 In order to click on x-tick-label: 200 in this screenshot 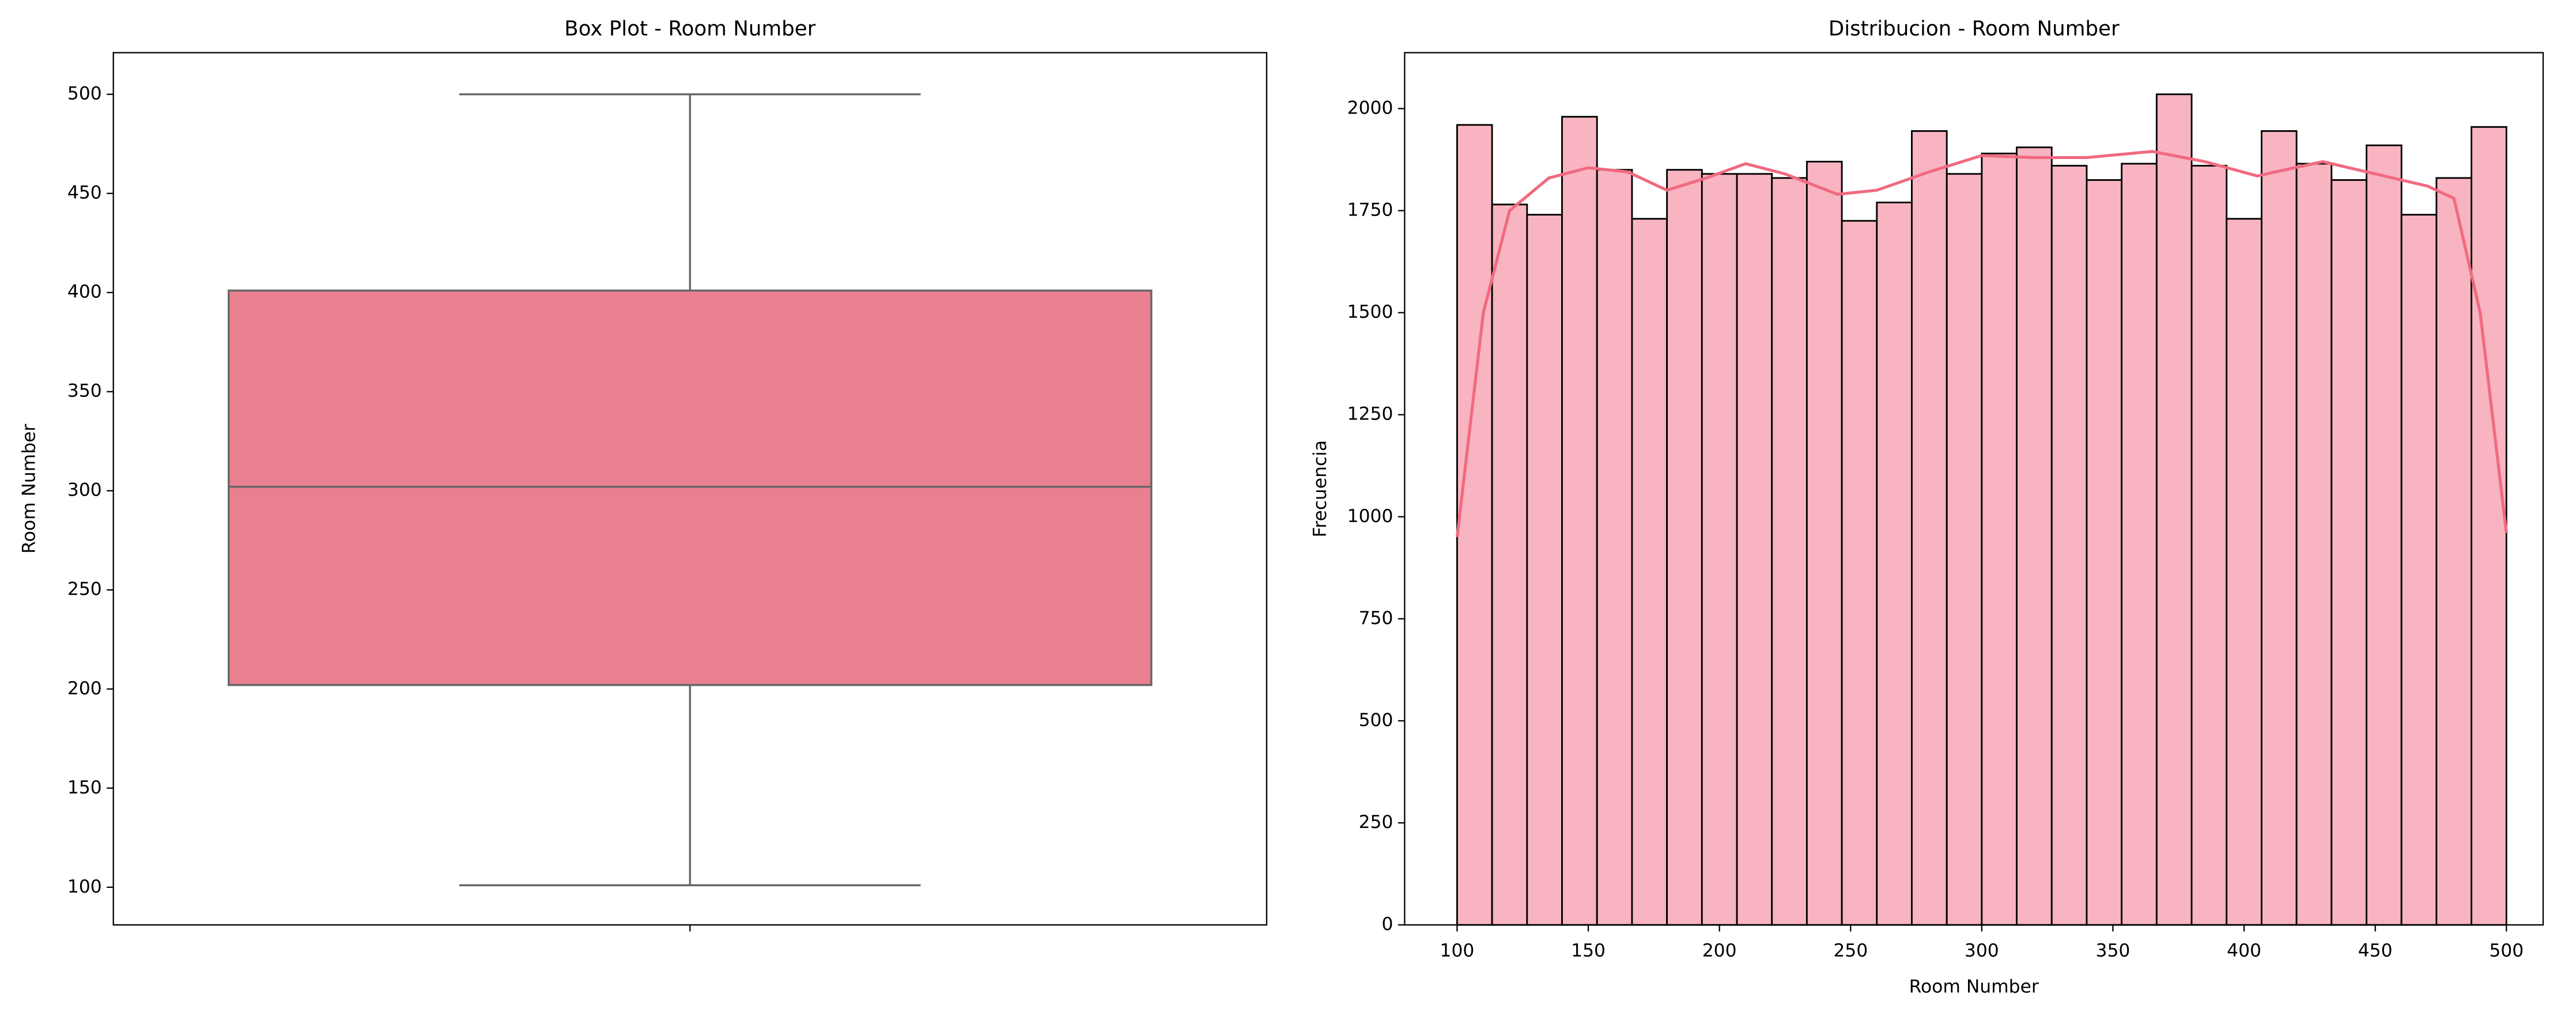, I will do `click(1720, 950)`.